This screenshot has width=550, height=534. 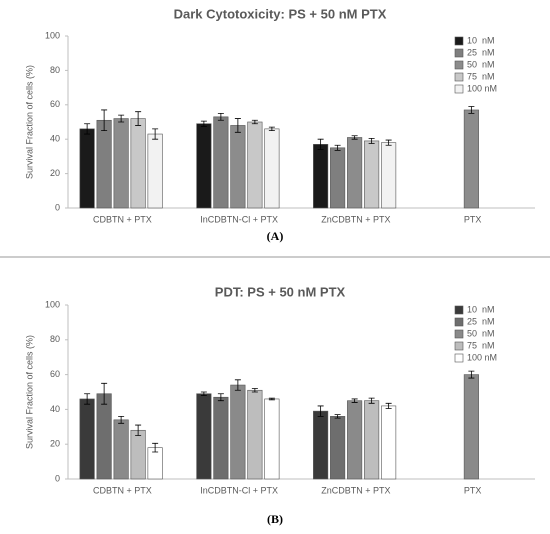 What do you see at coordinates (239, 219) in the screenshot?
I see `x-tick-label: InCDBTN-Cl + PTX` at bounding box center [239, 219].